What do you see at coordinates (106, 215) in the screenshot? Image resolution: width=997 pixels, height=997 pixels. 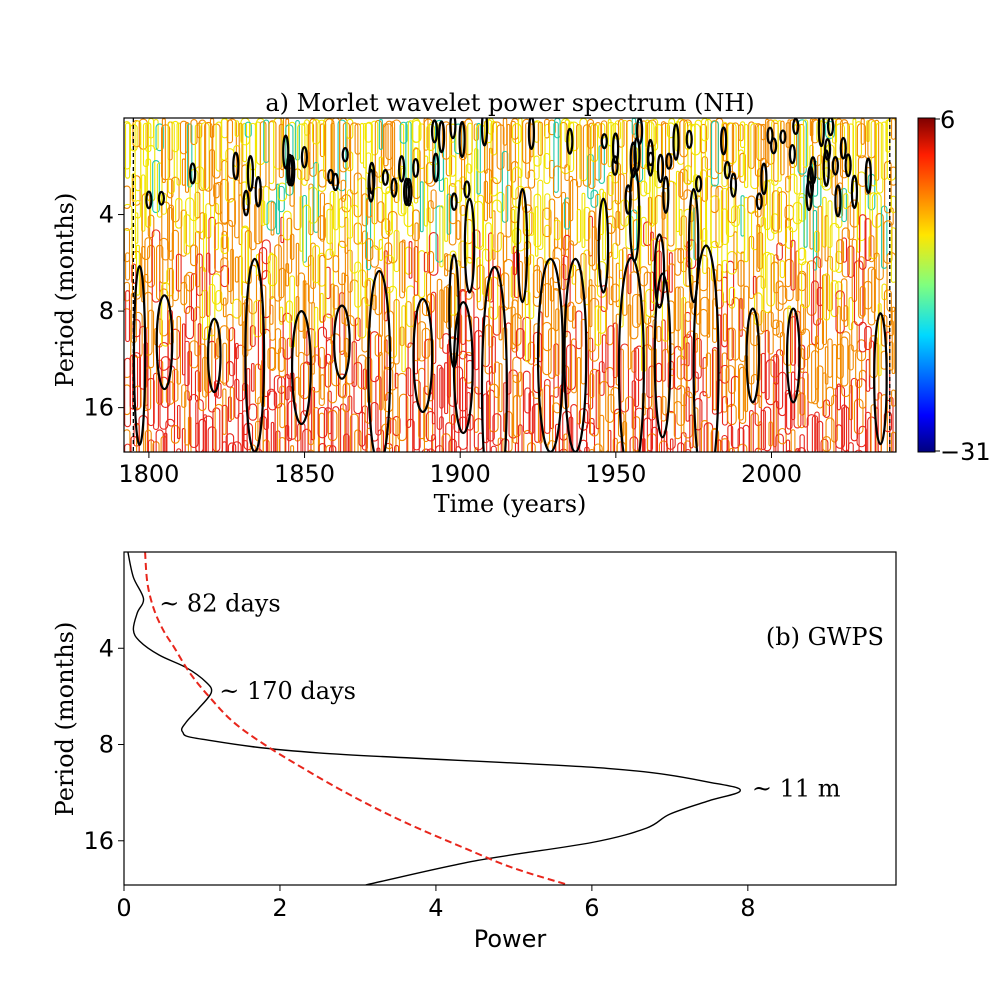 I see `y-tick-label: 4` at bounding box center [106, 215].